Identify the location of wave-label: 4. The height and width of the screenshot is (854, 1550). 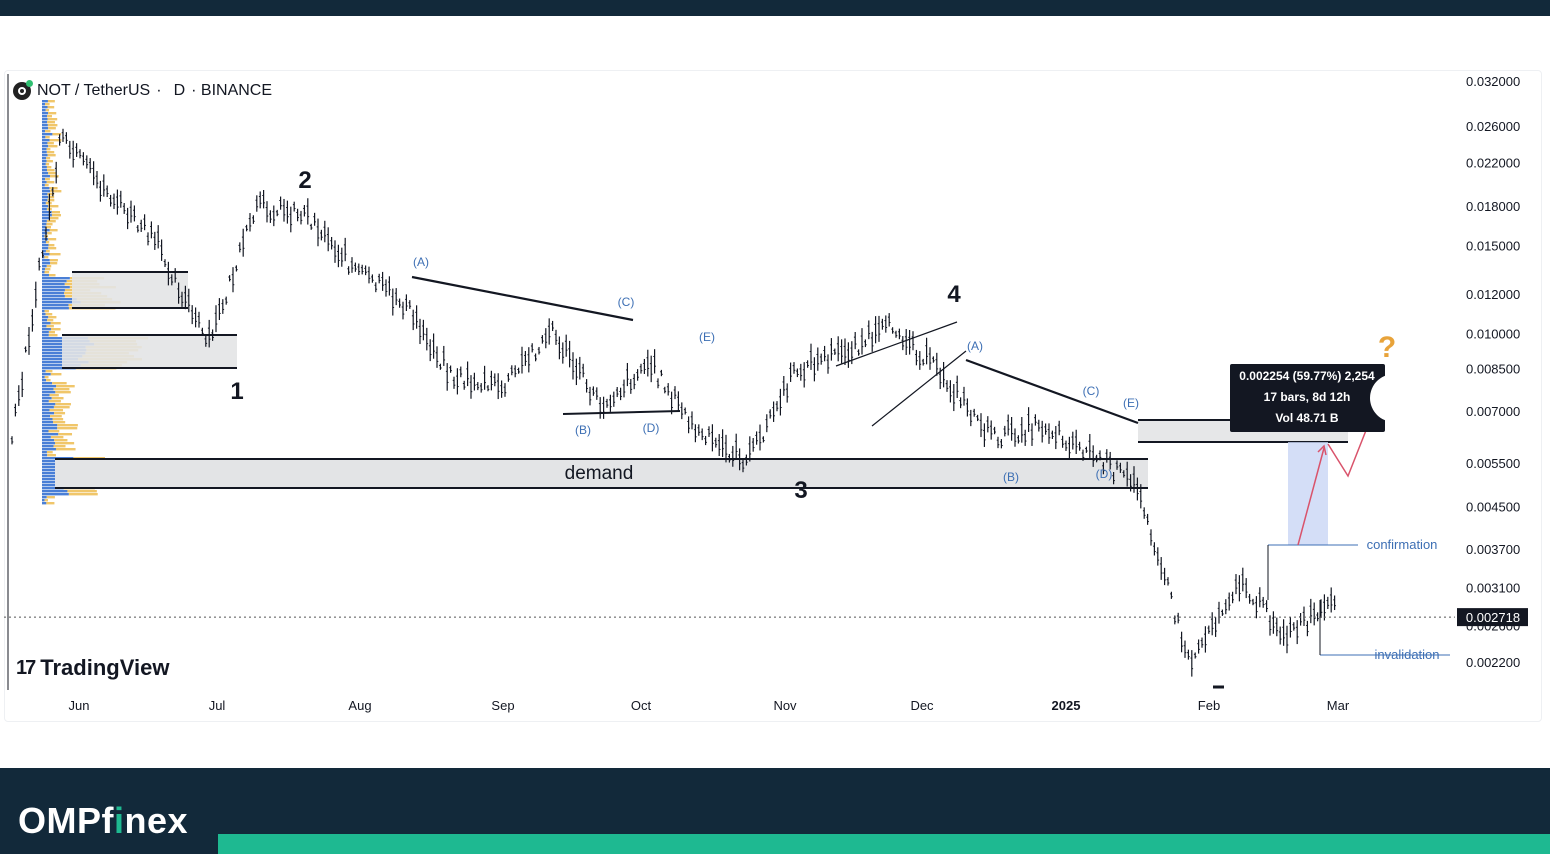
(954, 294).